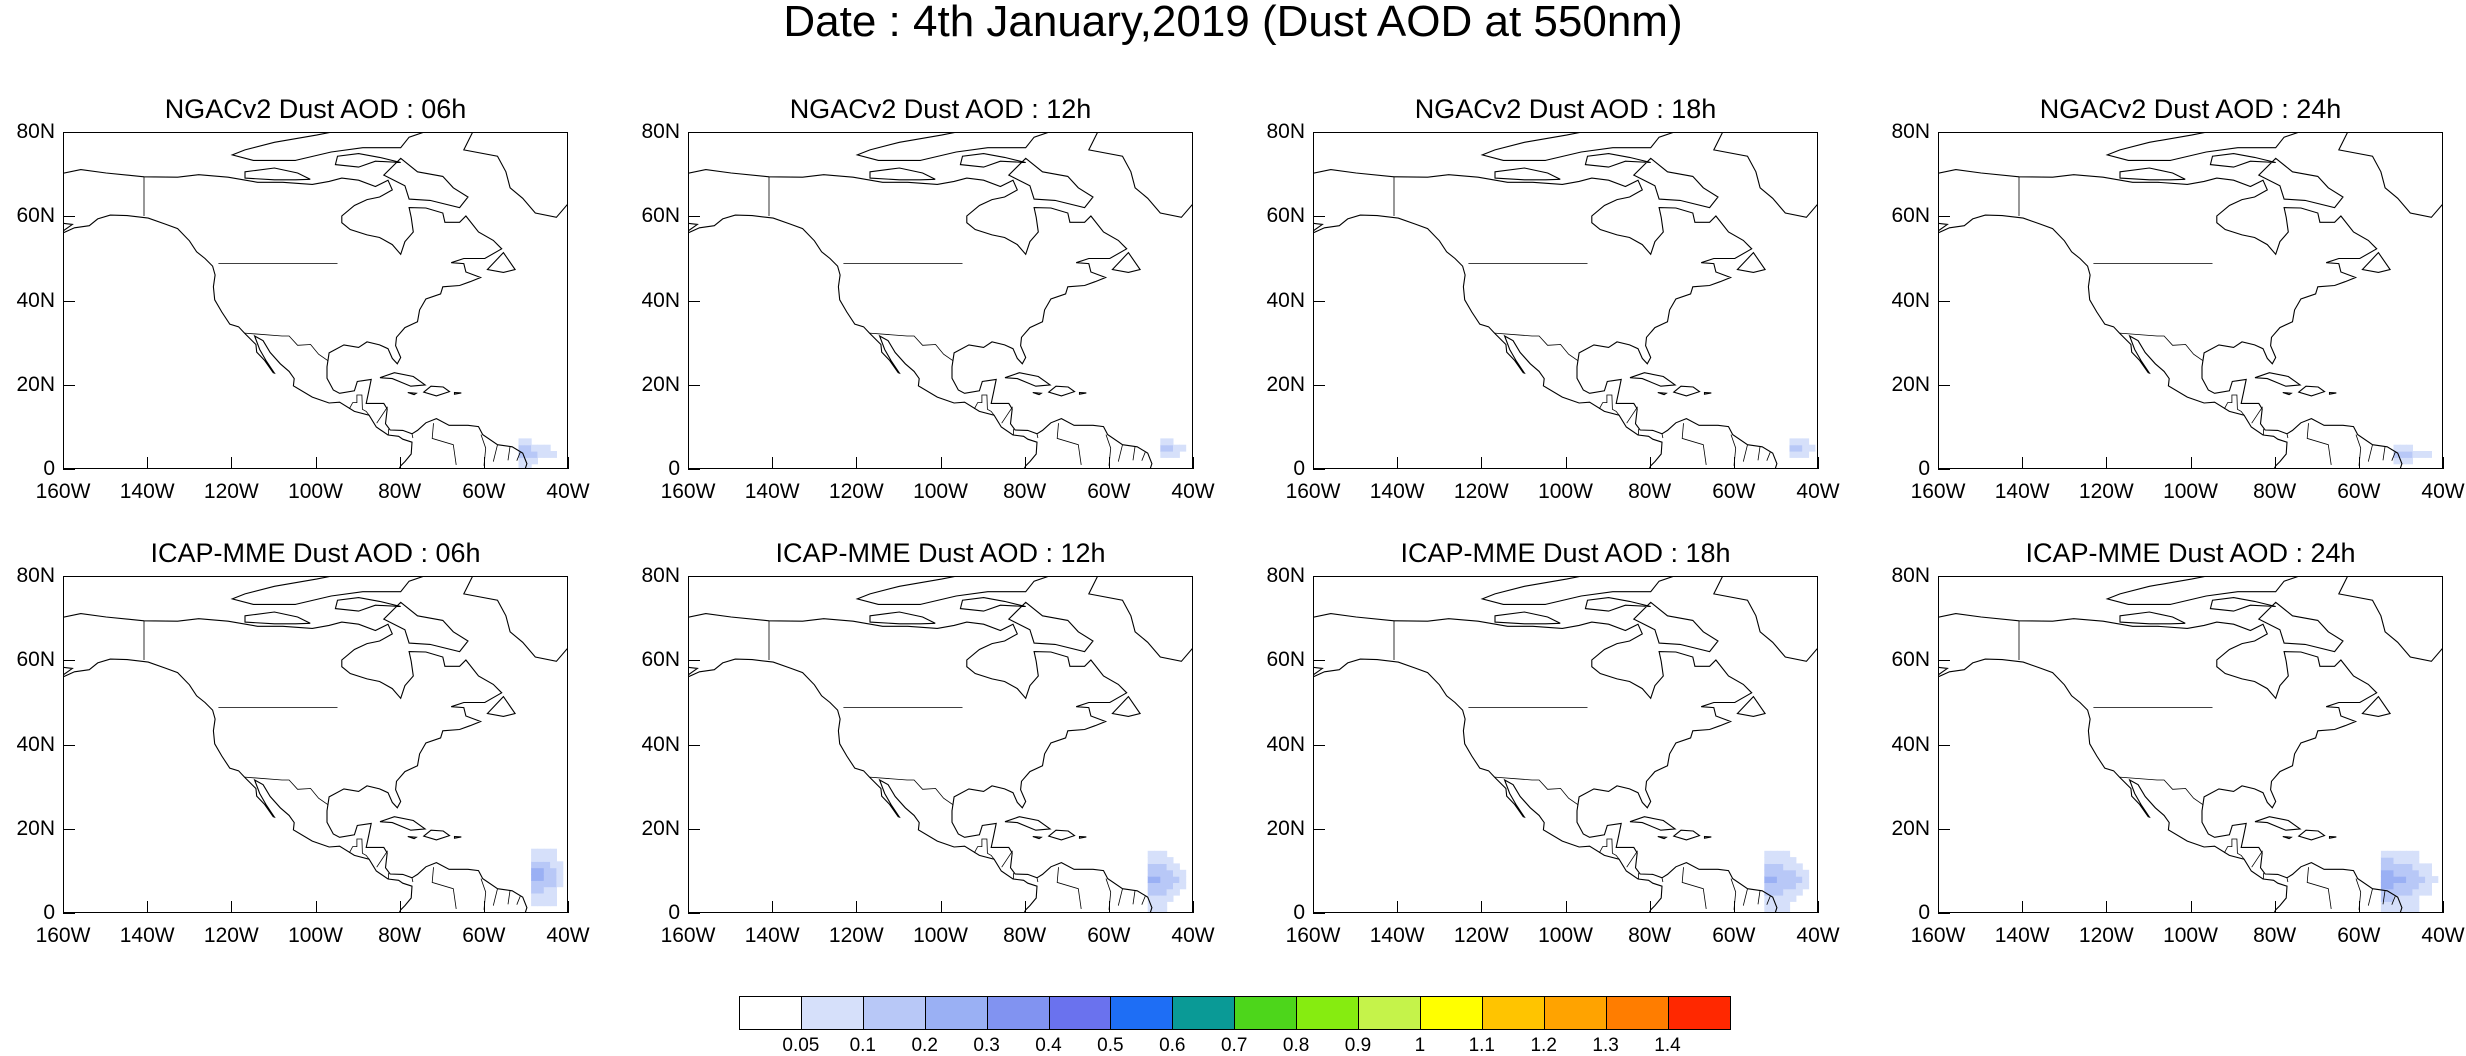 The height and width of the screenshot is (1056, 2466). Describe the element at coordinates (2443, 491) in the screenshot. I see `x-tick-label: 40W` at that location.